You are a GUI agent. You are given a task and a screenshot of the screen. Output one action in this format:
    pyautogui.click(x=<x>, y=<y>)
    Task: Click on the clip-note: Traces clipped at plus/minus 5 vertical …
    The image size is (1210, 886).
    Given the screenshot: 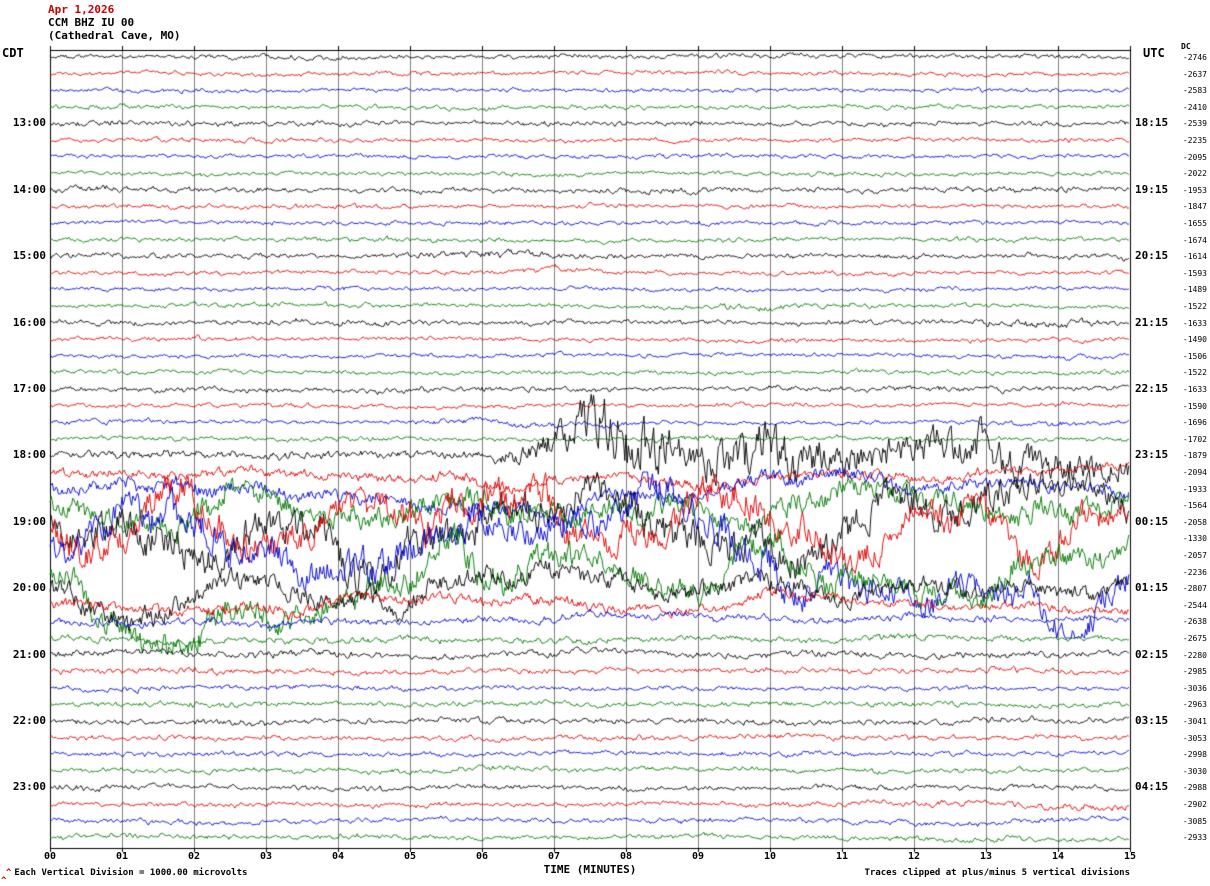 What is the action you would take?
    pyautogui.click(x=997, y=873)
    